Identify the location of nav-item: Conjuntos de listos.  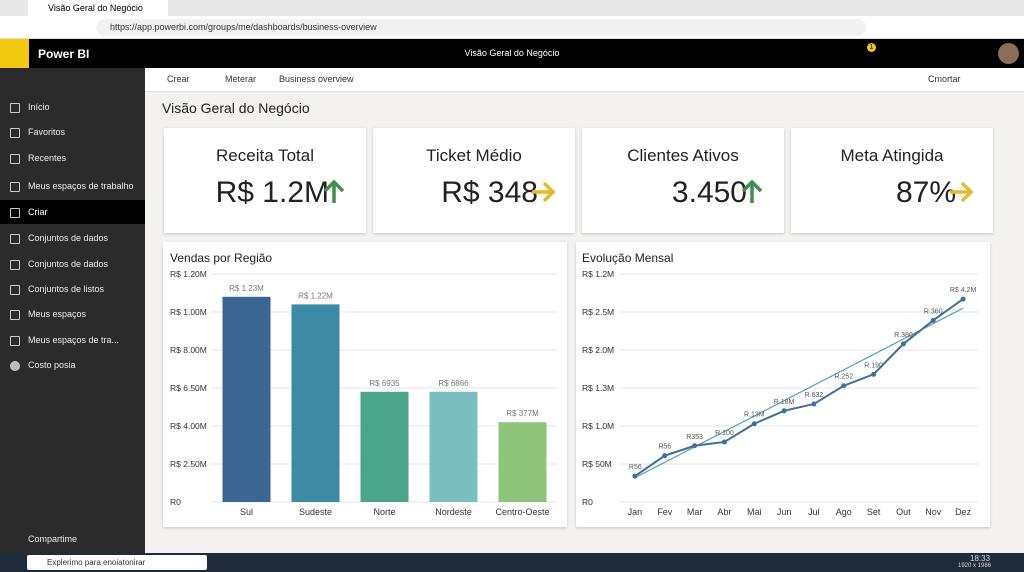
(66, 289).